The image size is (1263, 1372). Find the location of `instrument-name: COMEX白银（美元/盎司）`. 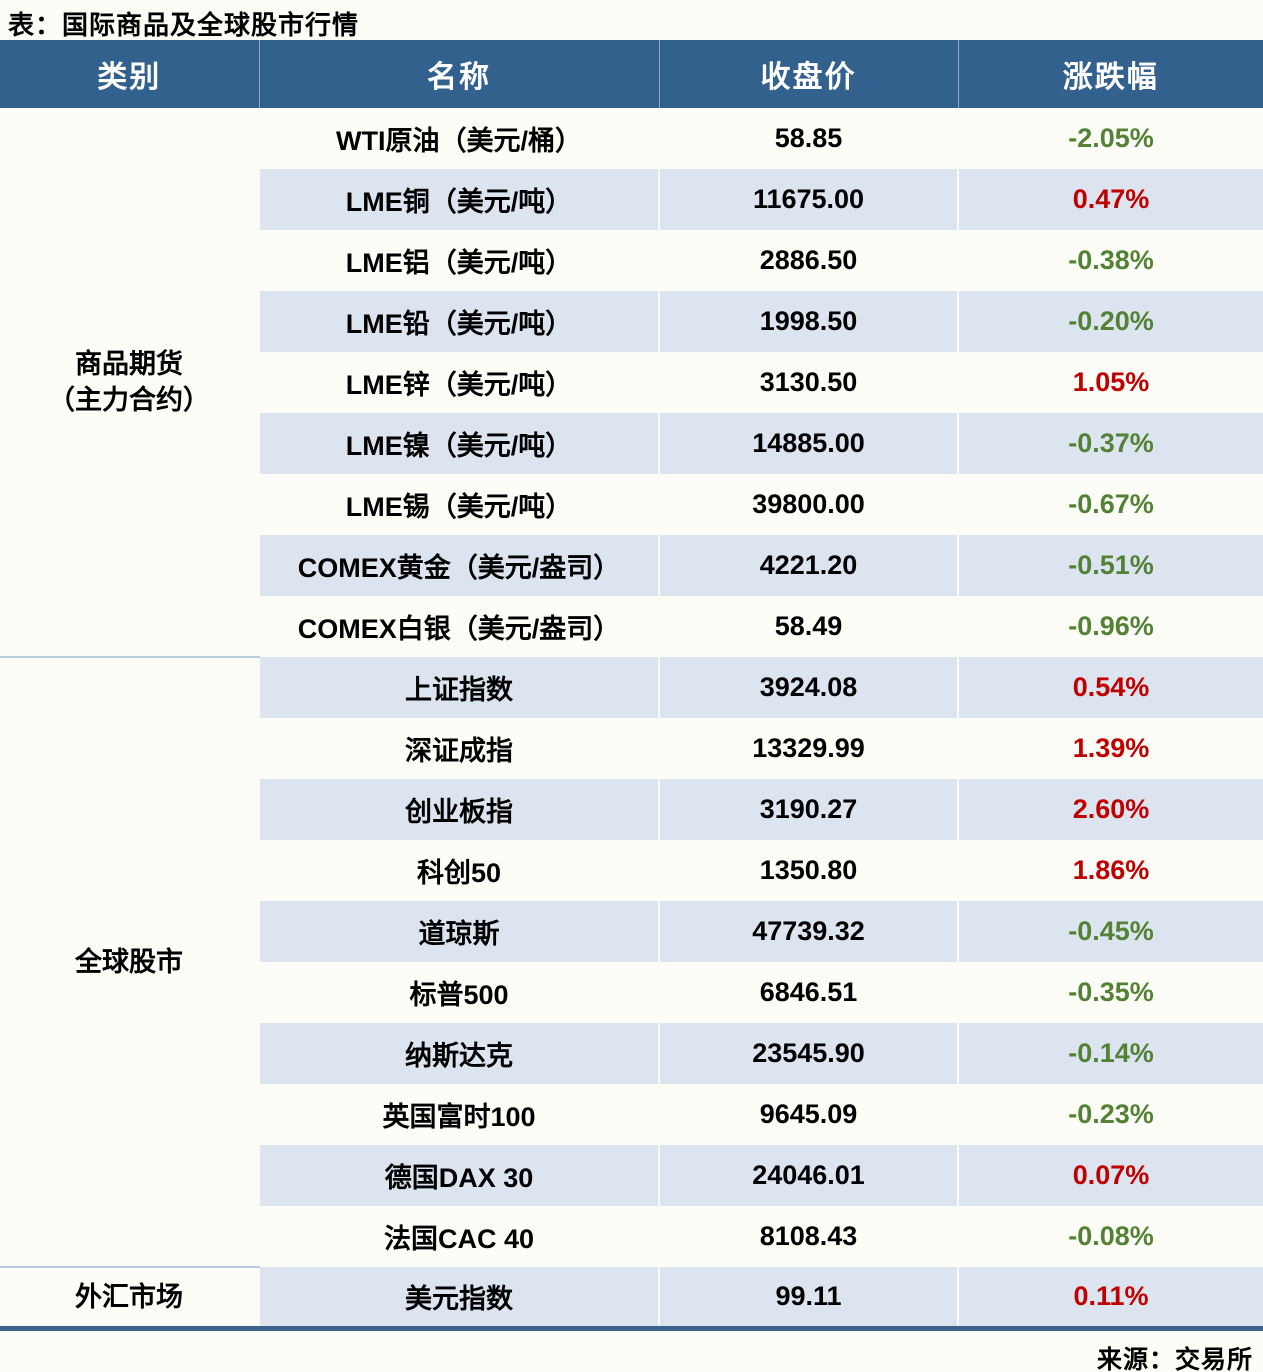

instrument-name: COMEX白银（美元/盎司） is located at coordinates (458, 626).